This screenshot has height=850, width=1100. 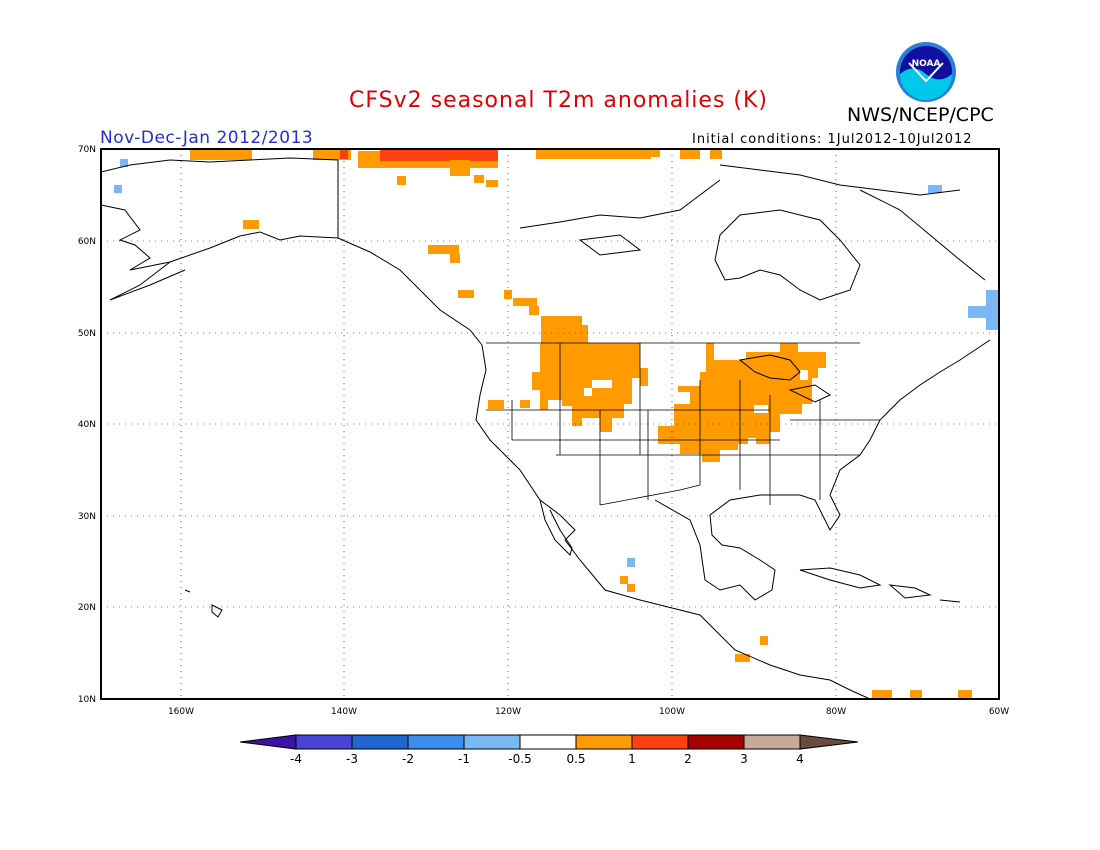 I want to click on political-borders, so click(x=683, y=424).